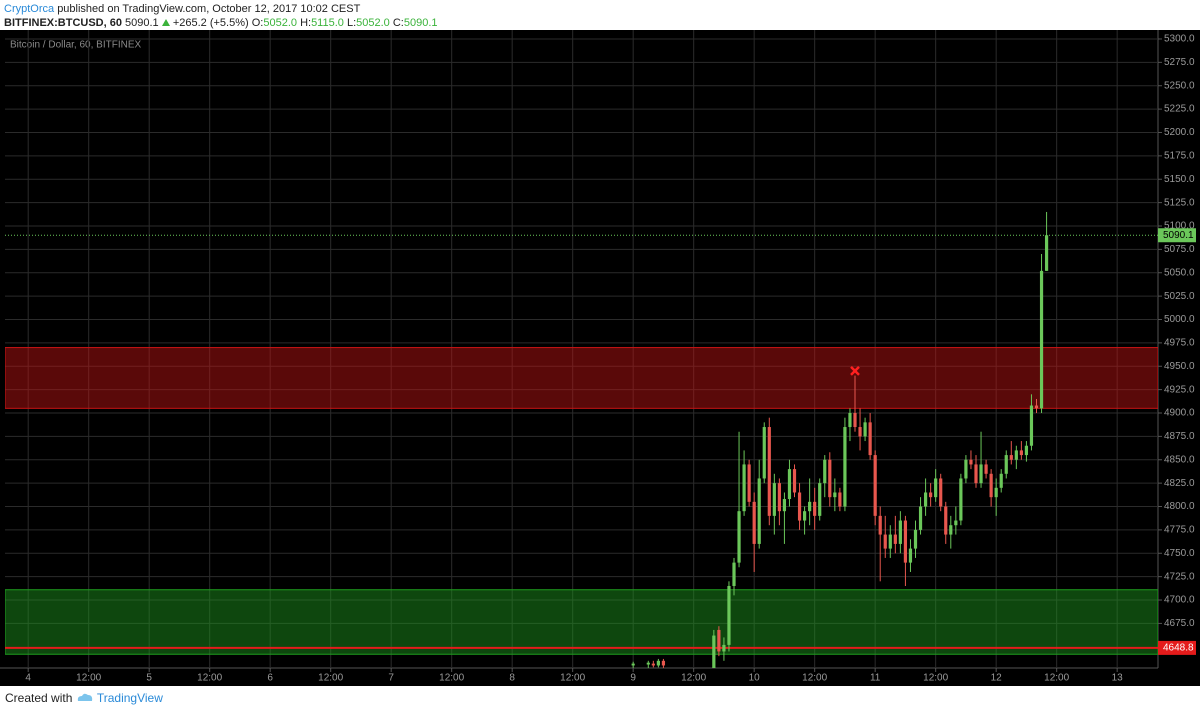 Image resolution: width=1200 pixels, height=711 pixels. What do you see at coordinates (1179, 249) in the screenshot?
I see `y-tick-label: 5075.0` at bounding box center [1179, 249].